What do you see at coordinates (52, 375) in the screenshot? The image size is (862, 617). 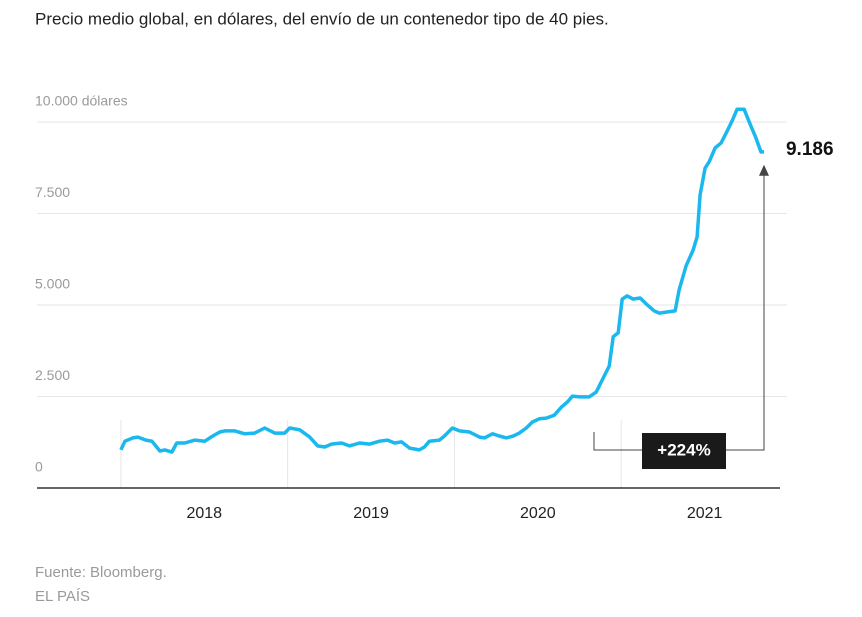 I see `y-tick-label: 2.500` at bounding box center [52, 375].